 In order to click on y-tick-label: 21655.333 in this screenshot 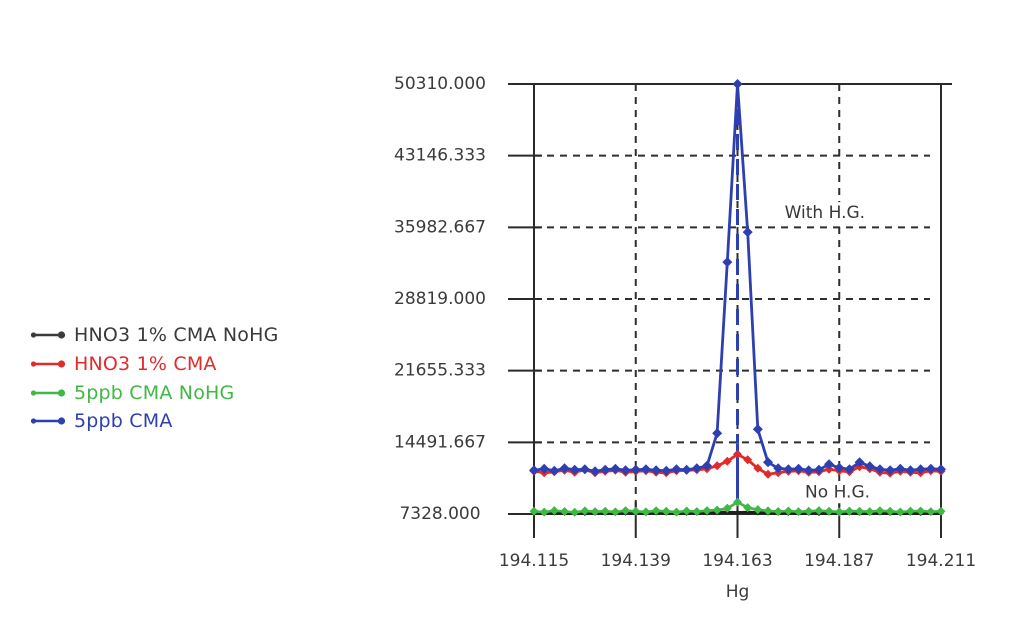, I will do `click(440, 371)`.